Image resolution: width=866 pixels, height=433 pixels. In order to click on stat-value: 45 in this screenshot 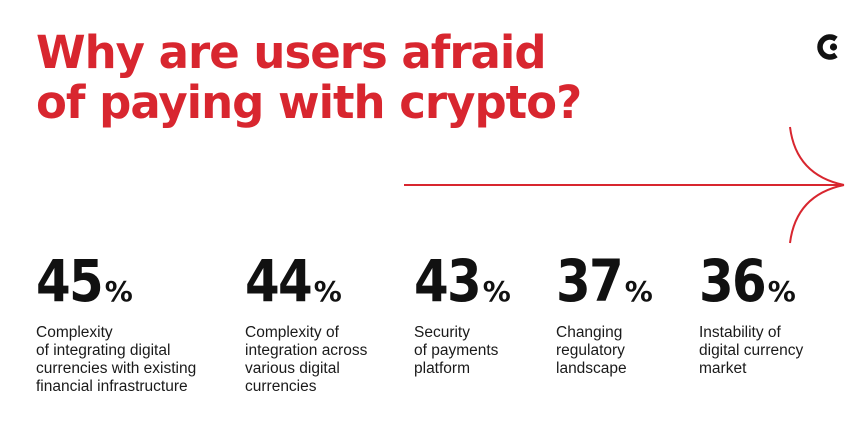, I will do `click(70, 281)`.